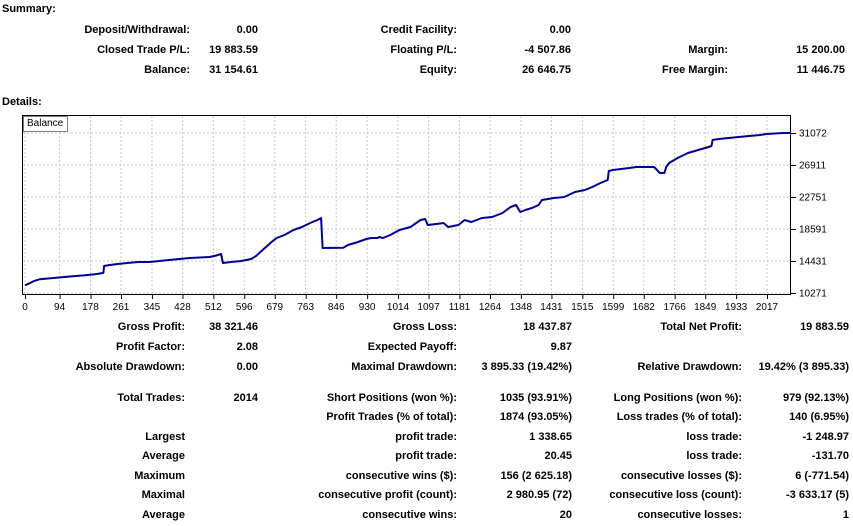  Describe the element at coordinates (401, 476) in the screenshot. I see `max-consecutive-wins-label: consecutive wins ($):` at that location.